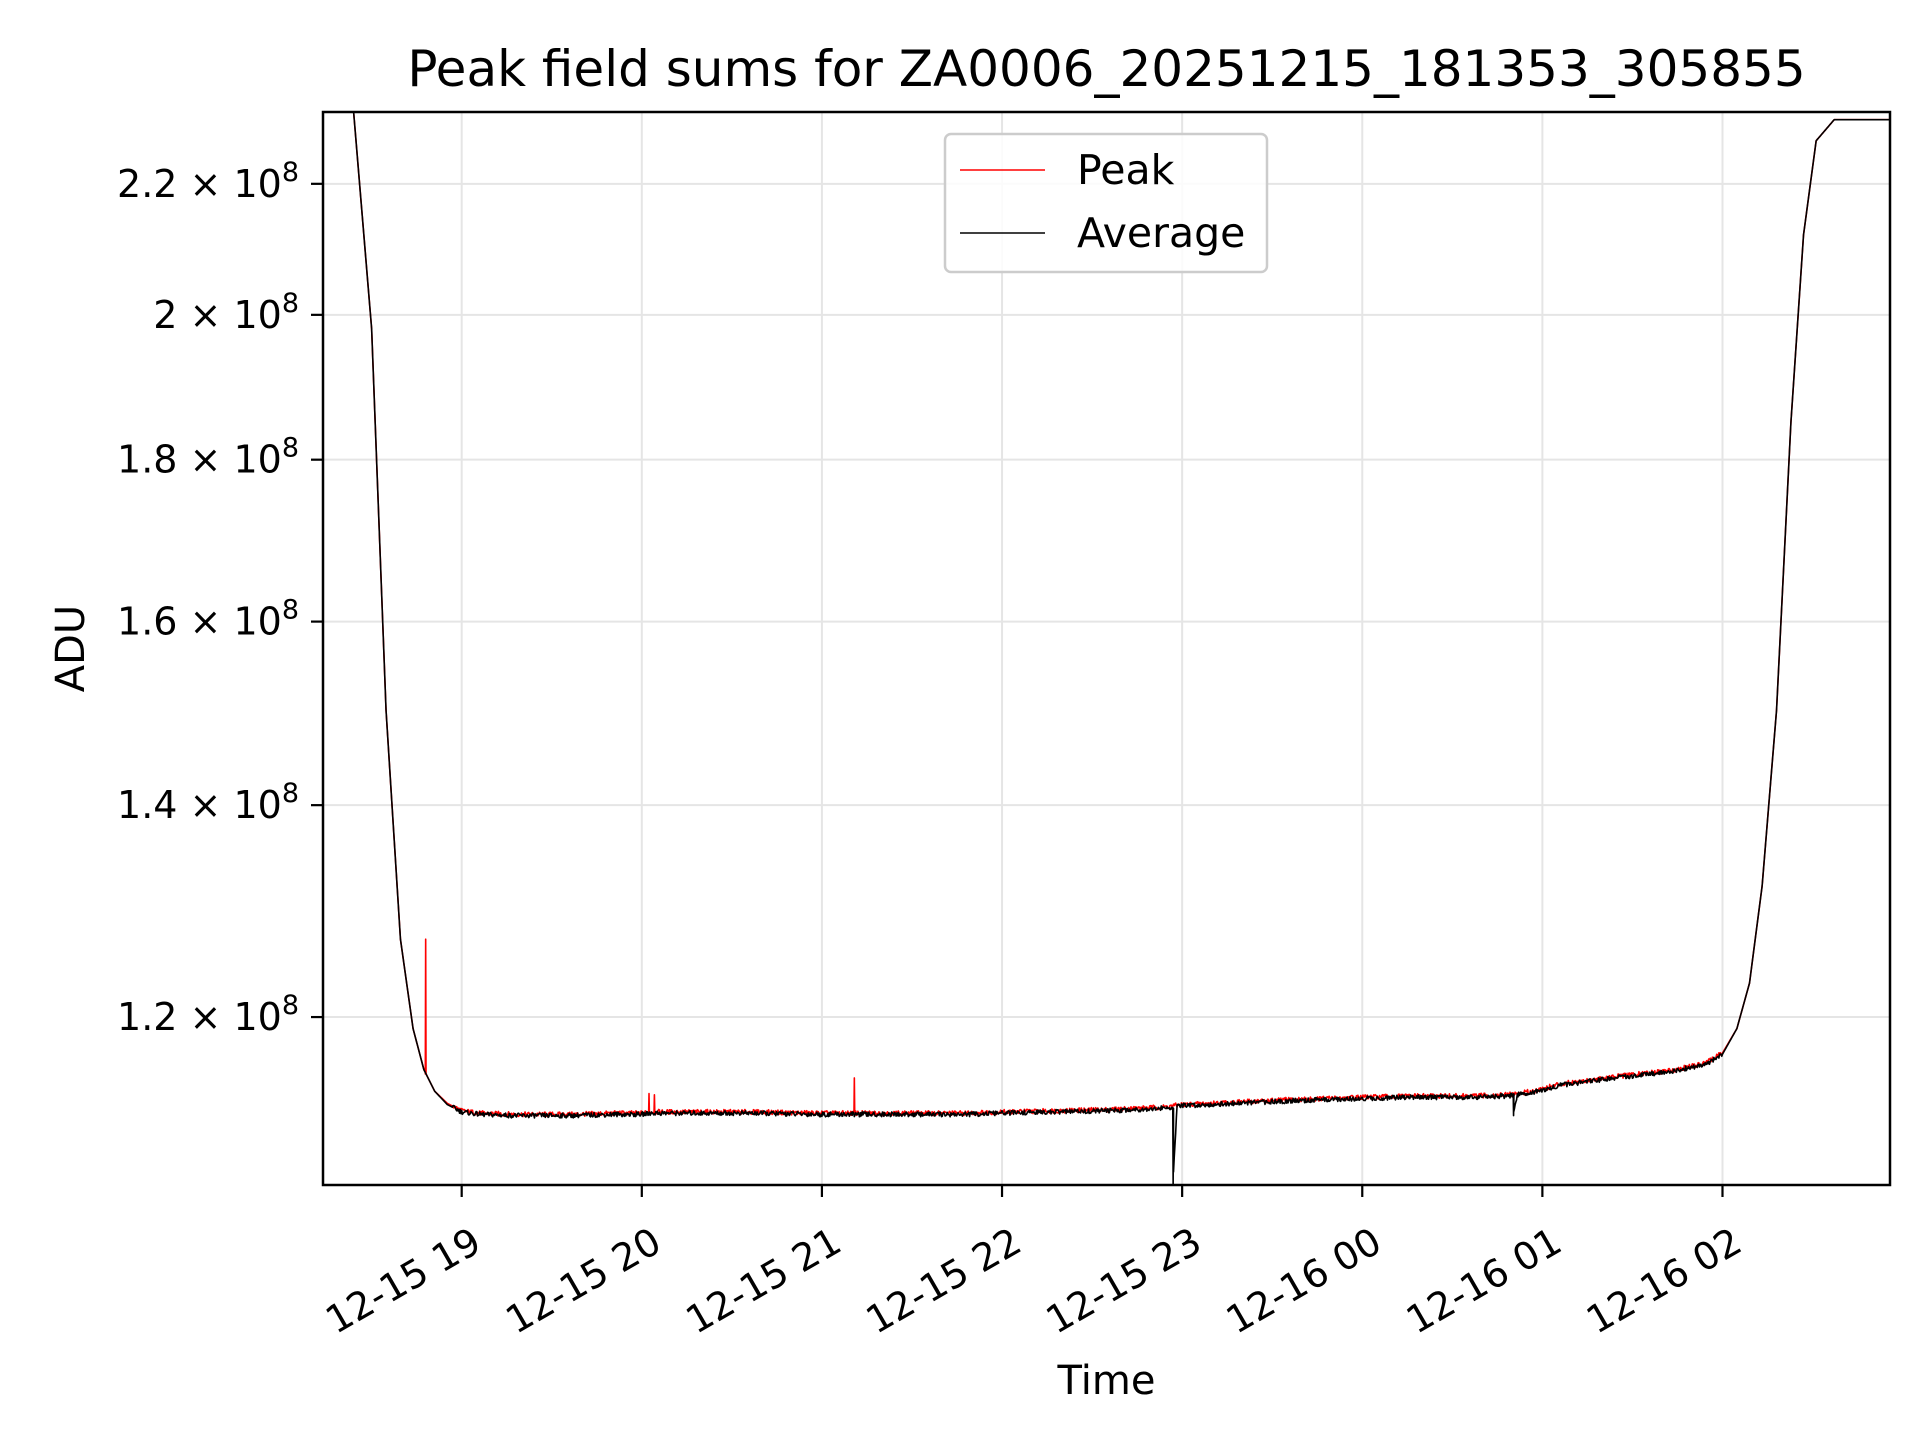 The width and height of the screenshot is (1920, 1440). I want to click on legend-box, so click(1106, 203).